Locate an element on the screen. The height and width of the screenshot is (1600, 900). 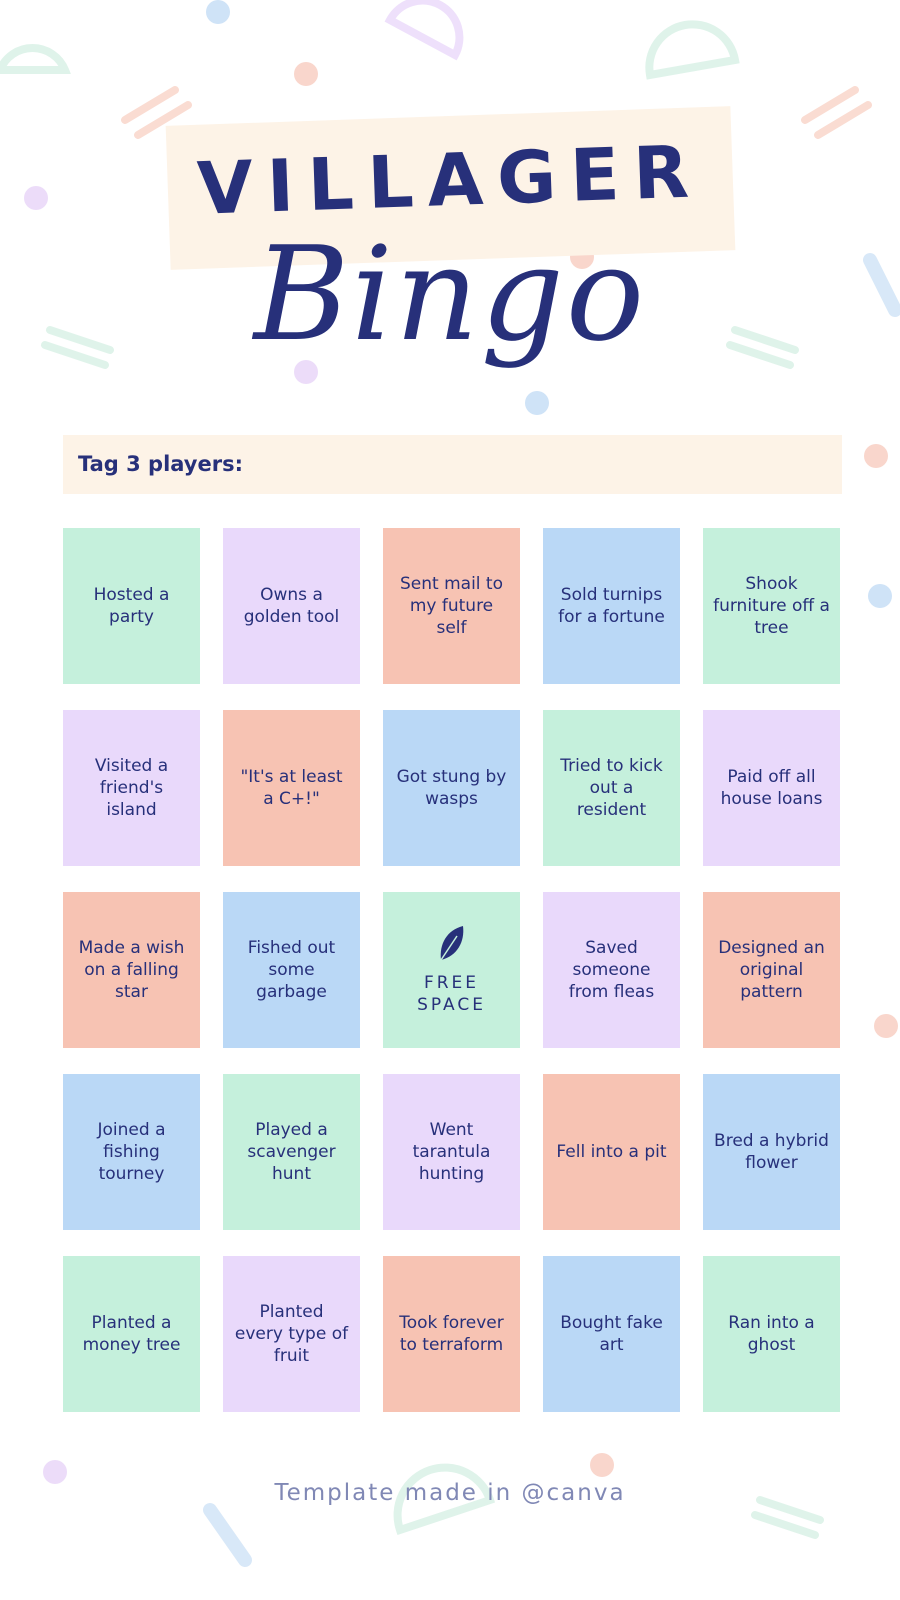
cell-text: Got stung by wasps is located at coordinates (451, 788).